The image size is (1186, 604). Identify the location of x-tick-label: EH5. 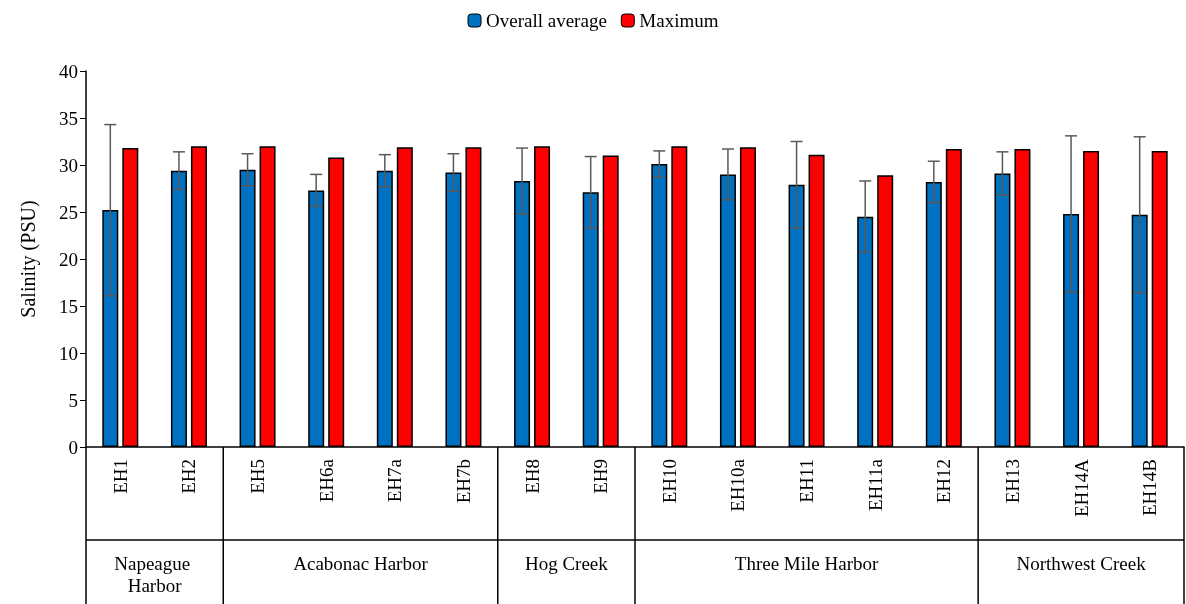
(258, 476).